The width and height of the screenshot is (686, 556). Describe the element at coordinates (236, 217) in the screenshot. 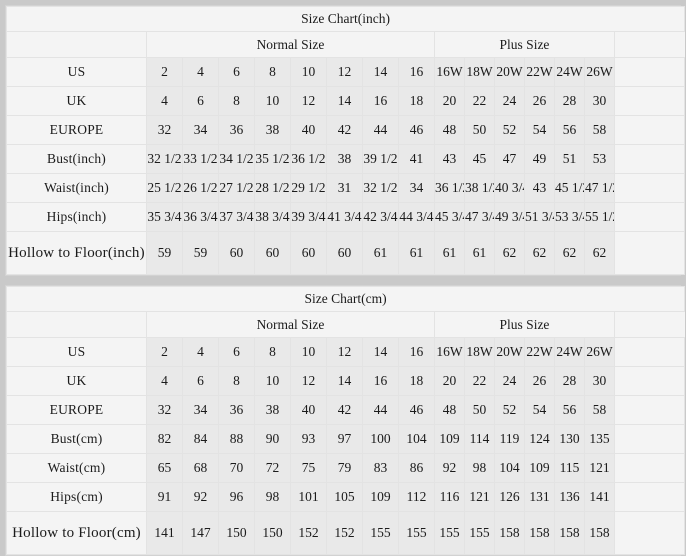

I see `table-cell: 37 3/4` at that location.